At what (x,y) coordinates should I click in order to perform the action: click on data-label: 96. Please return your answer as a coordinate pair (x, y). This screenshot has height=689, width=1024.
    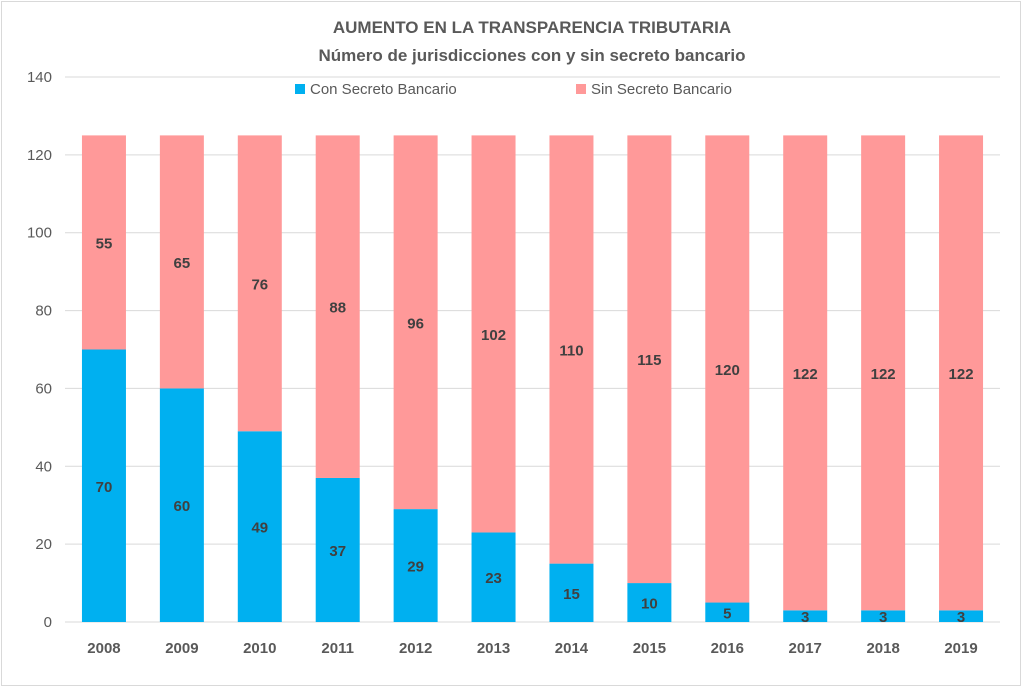
    Looking at the image, I should click on (415, 323).